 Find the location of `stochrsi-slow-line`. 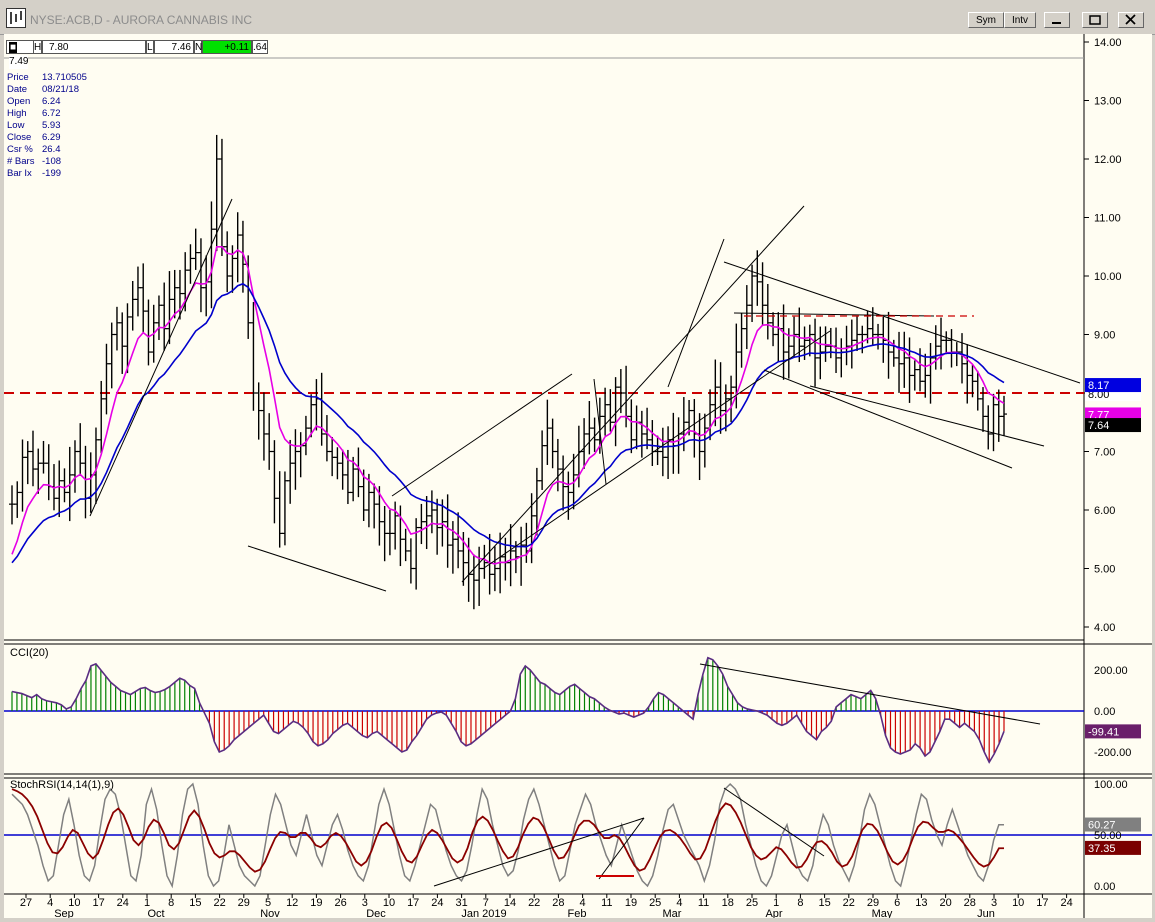

stochrsi-slow-line is located at coordinates (507, 830).